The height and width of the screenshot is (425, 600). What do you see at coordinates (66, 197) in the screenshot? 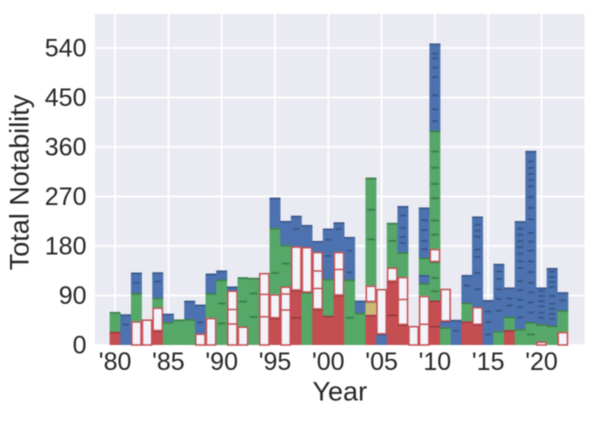
I see `svg-text: 270` at bounding box center [66, 197].